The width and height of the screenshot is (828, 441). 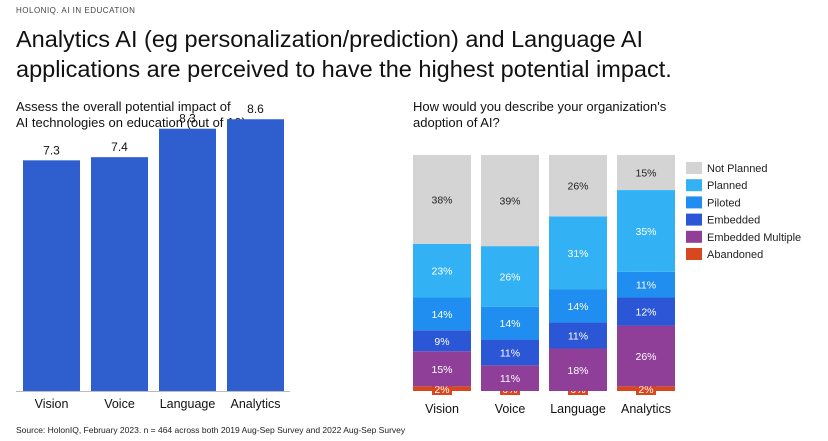 I want to click on adoption-label-analytics-planned: 35%, so click(x=645, y=232).